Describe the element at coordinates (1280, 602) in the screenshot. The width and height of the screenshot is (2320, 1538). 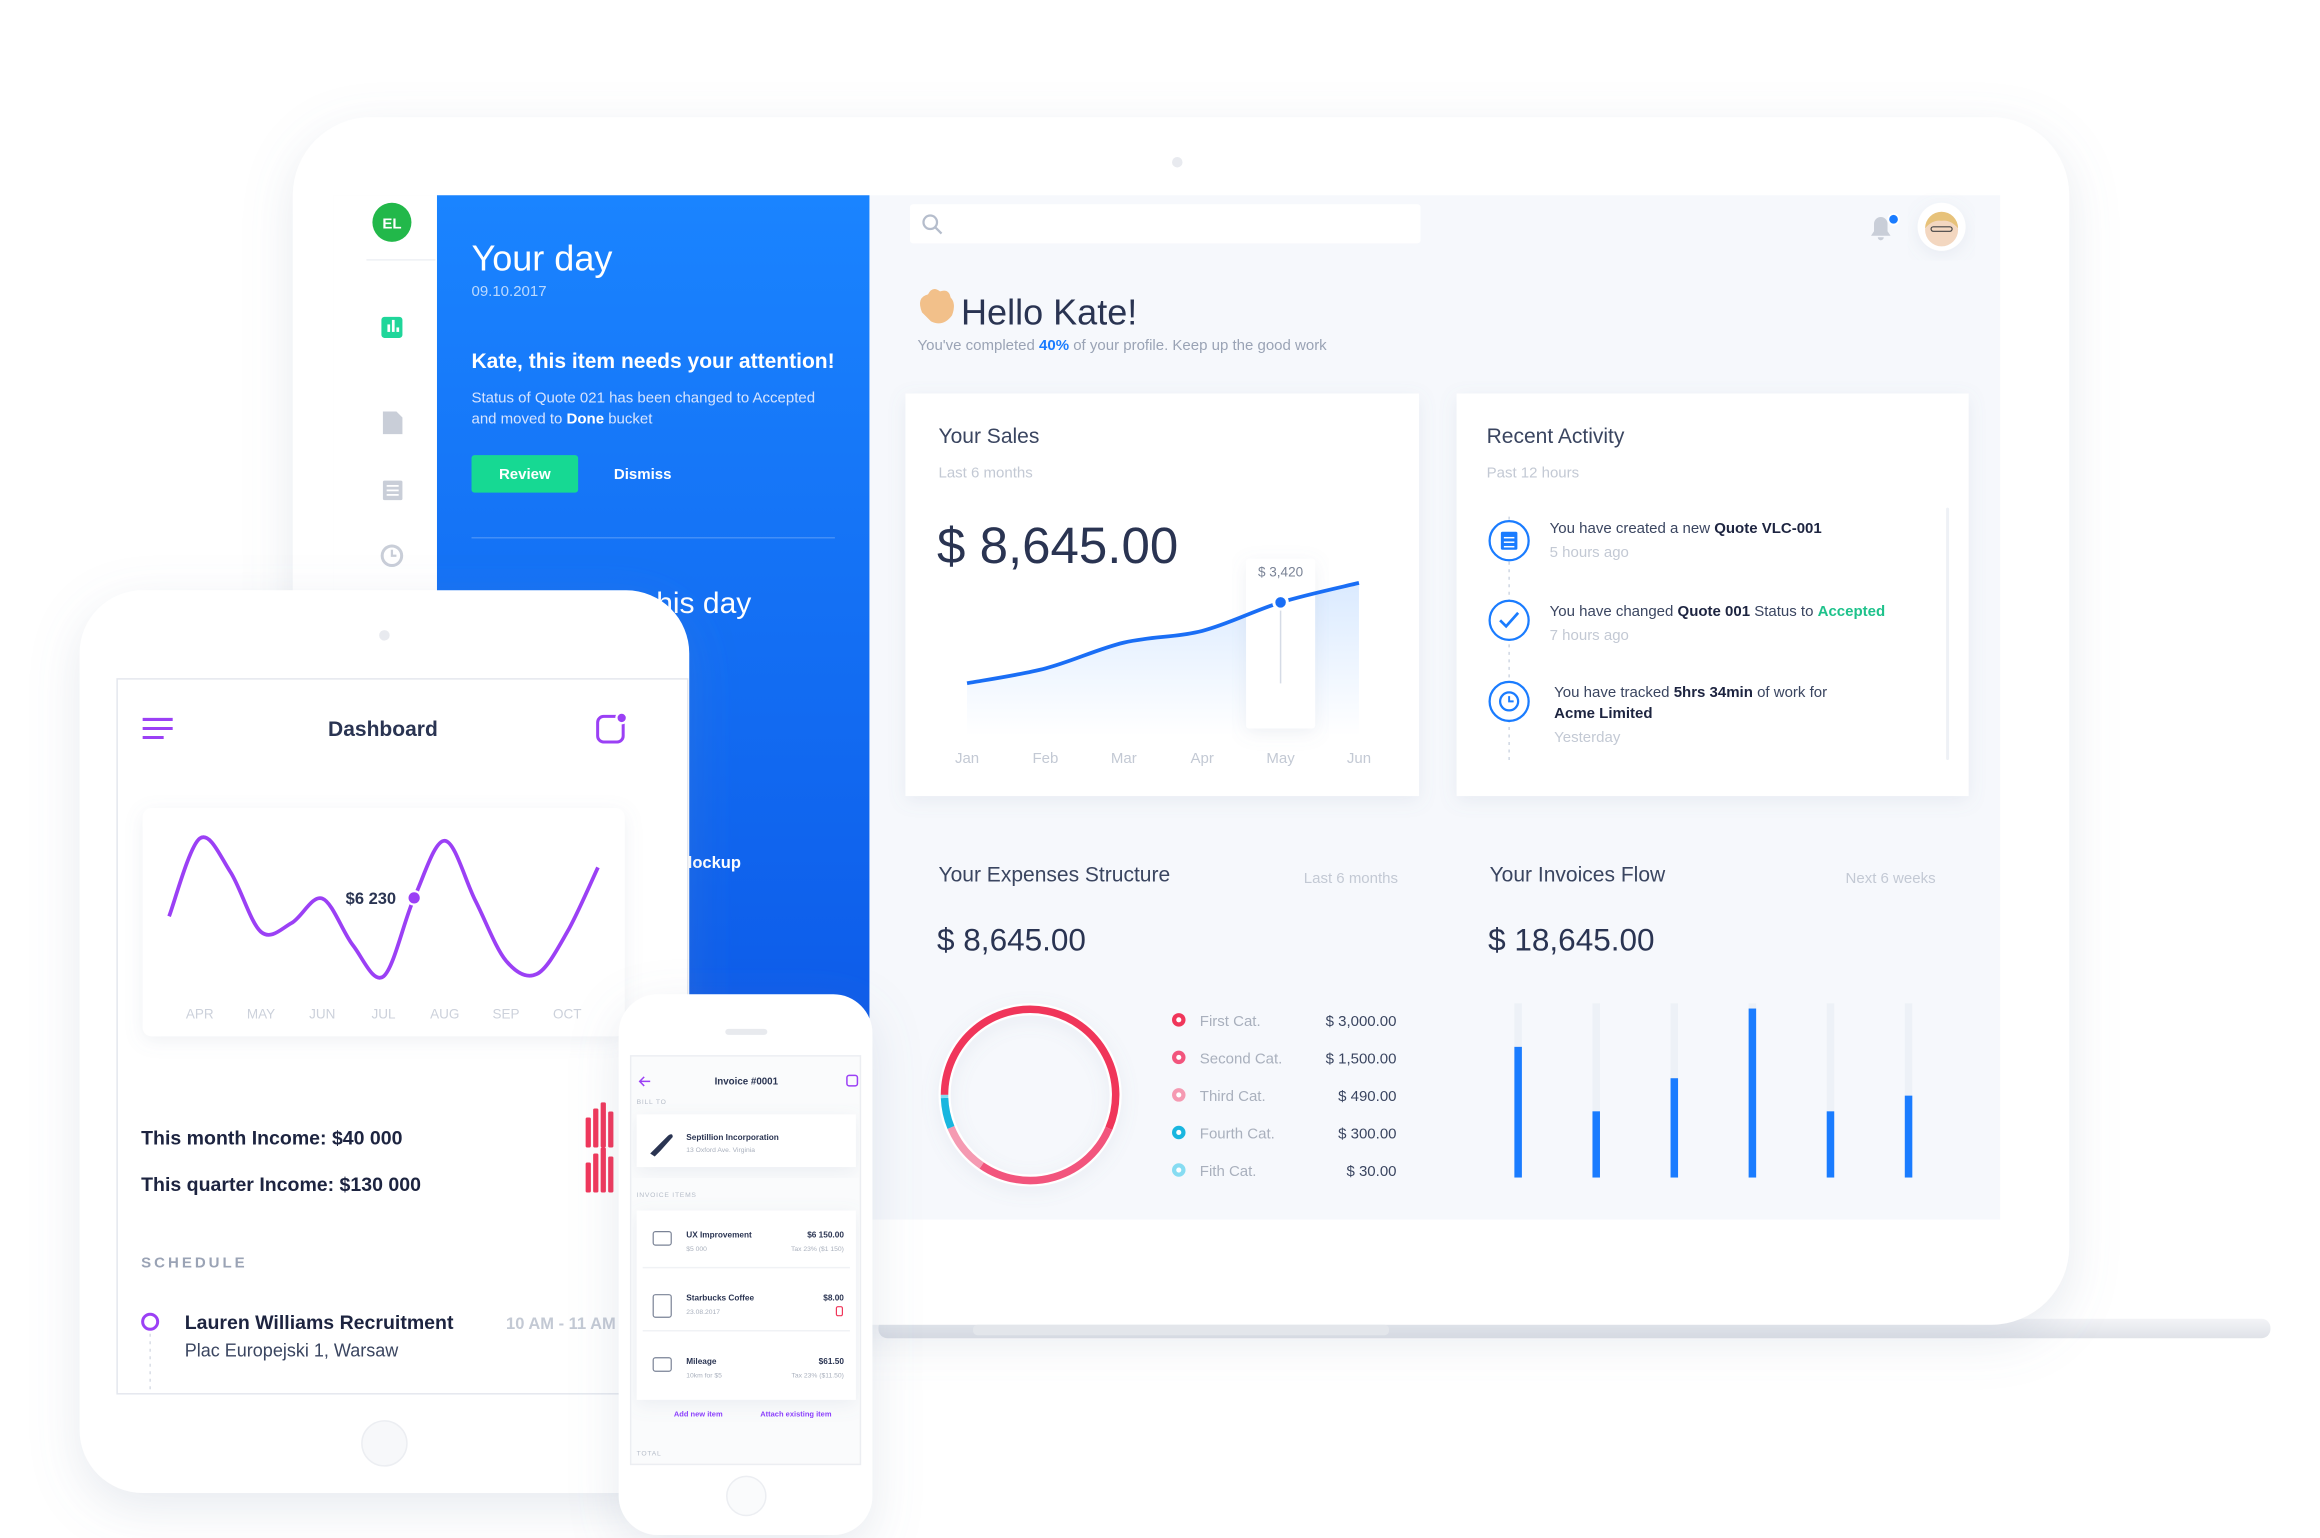
I see `sales-point` at that location.